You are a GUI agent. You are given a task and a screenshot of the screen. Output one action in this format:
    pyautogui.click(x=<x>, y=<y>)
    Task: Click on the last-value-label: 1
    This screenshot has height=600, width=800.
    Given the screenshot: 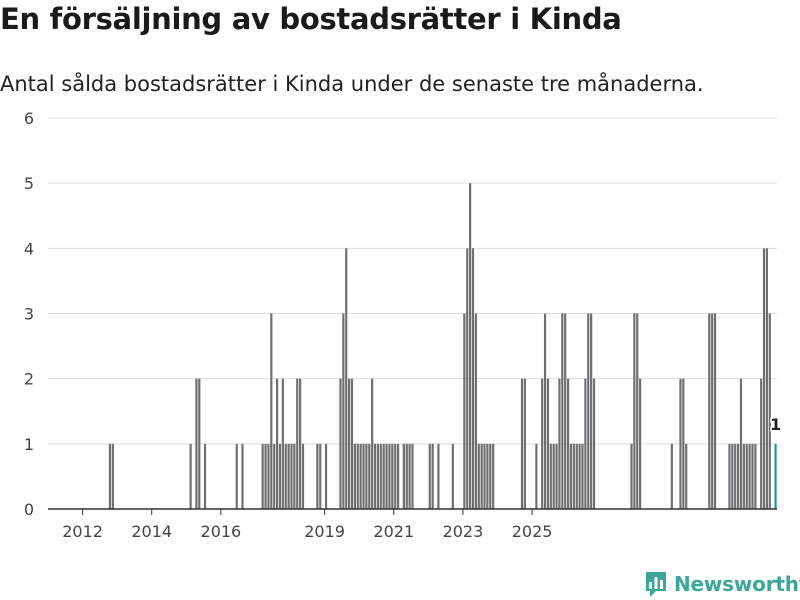 What is the action you would take?
    pyautogui.click(x=775, y=424)
    